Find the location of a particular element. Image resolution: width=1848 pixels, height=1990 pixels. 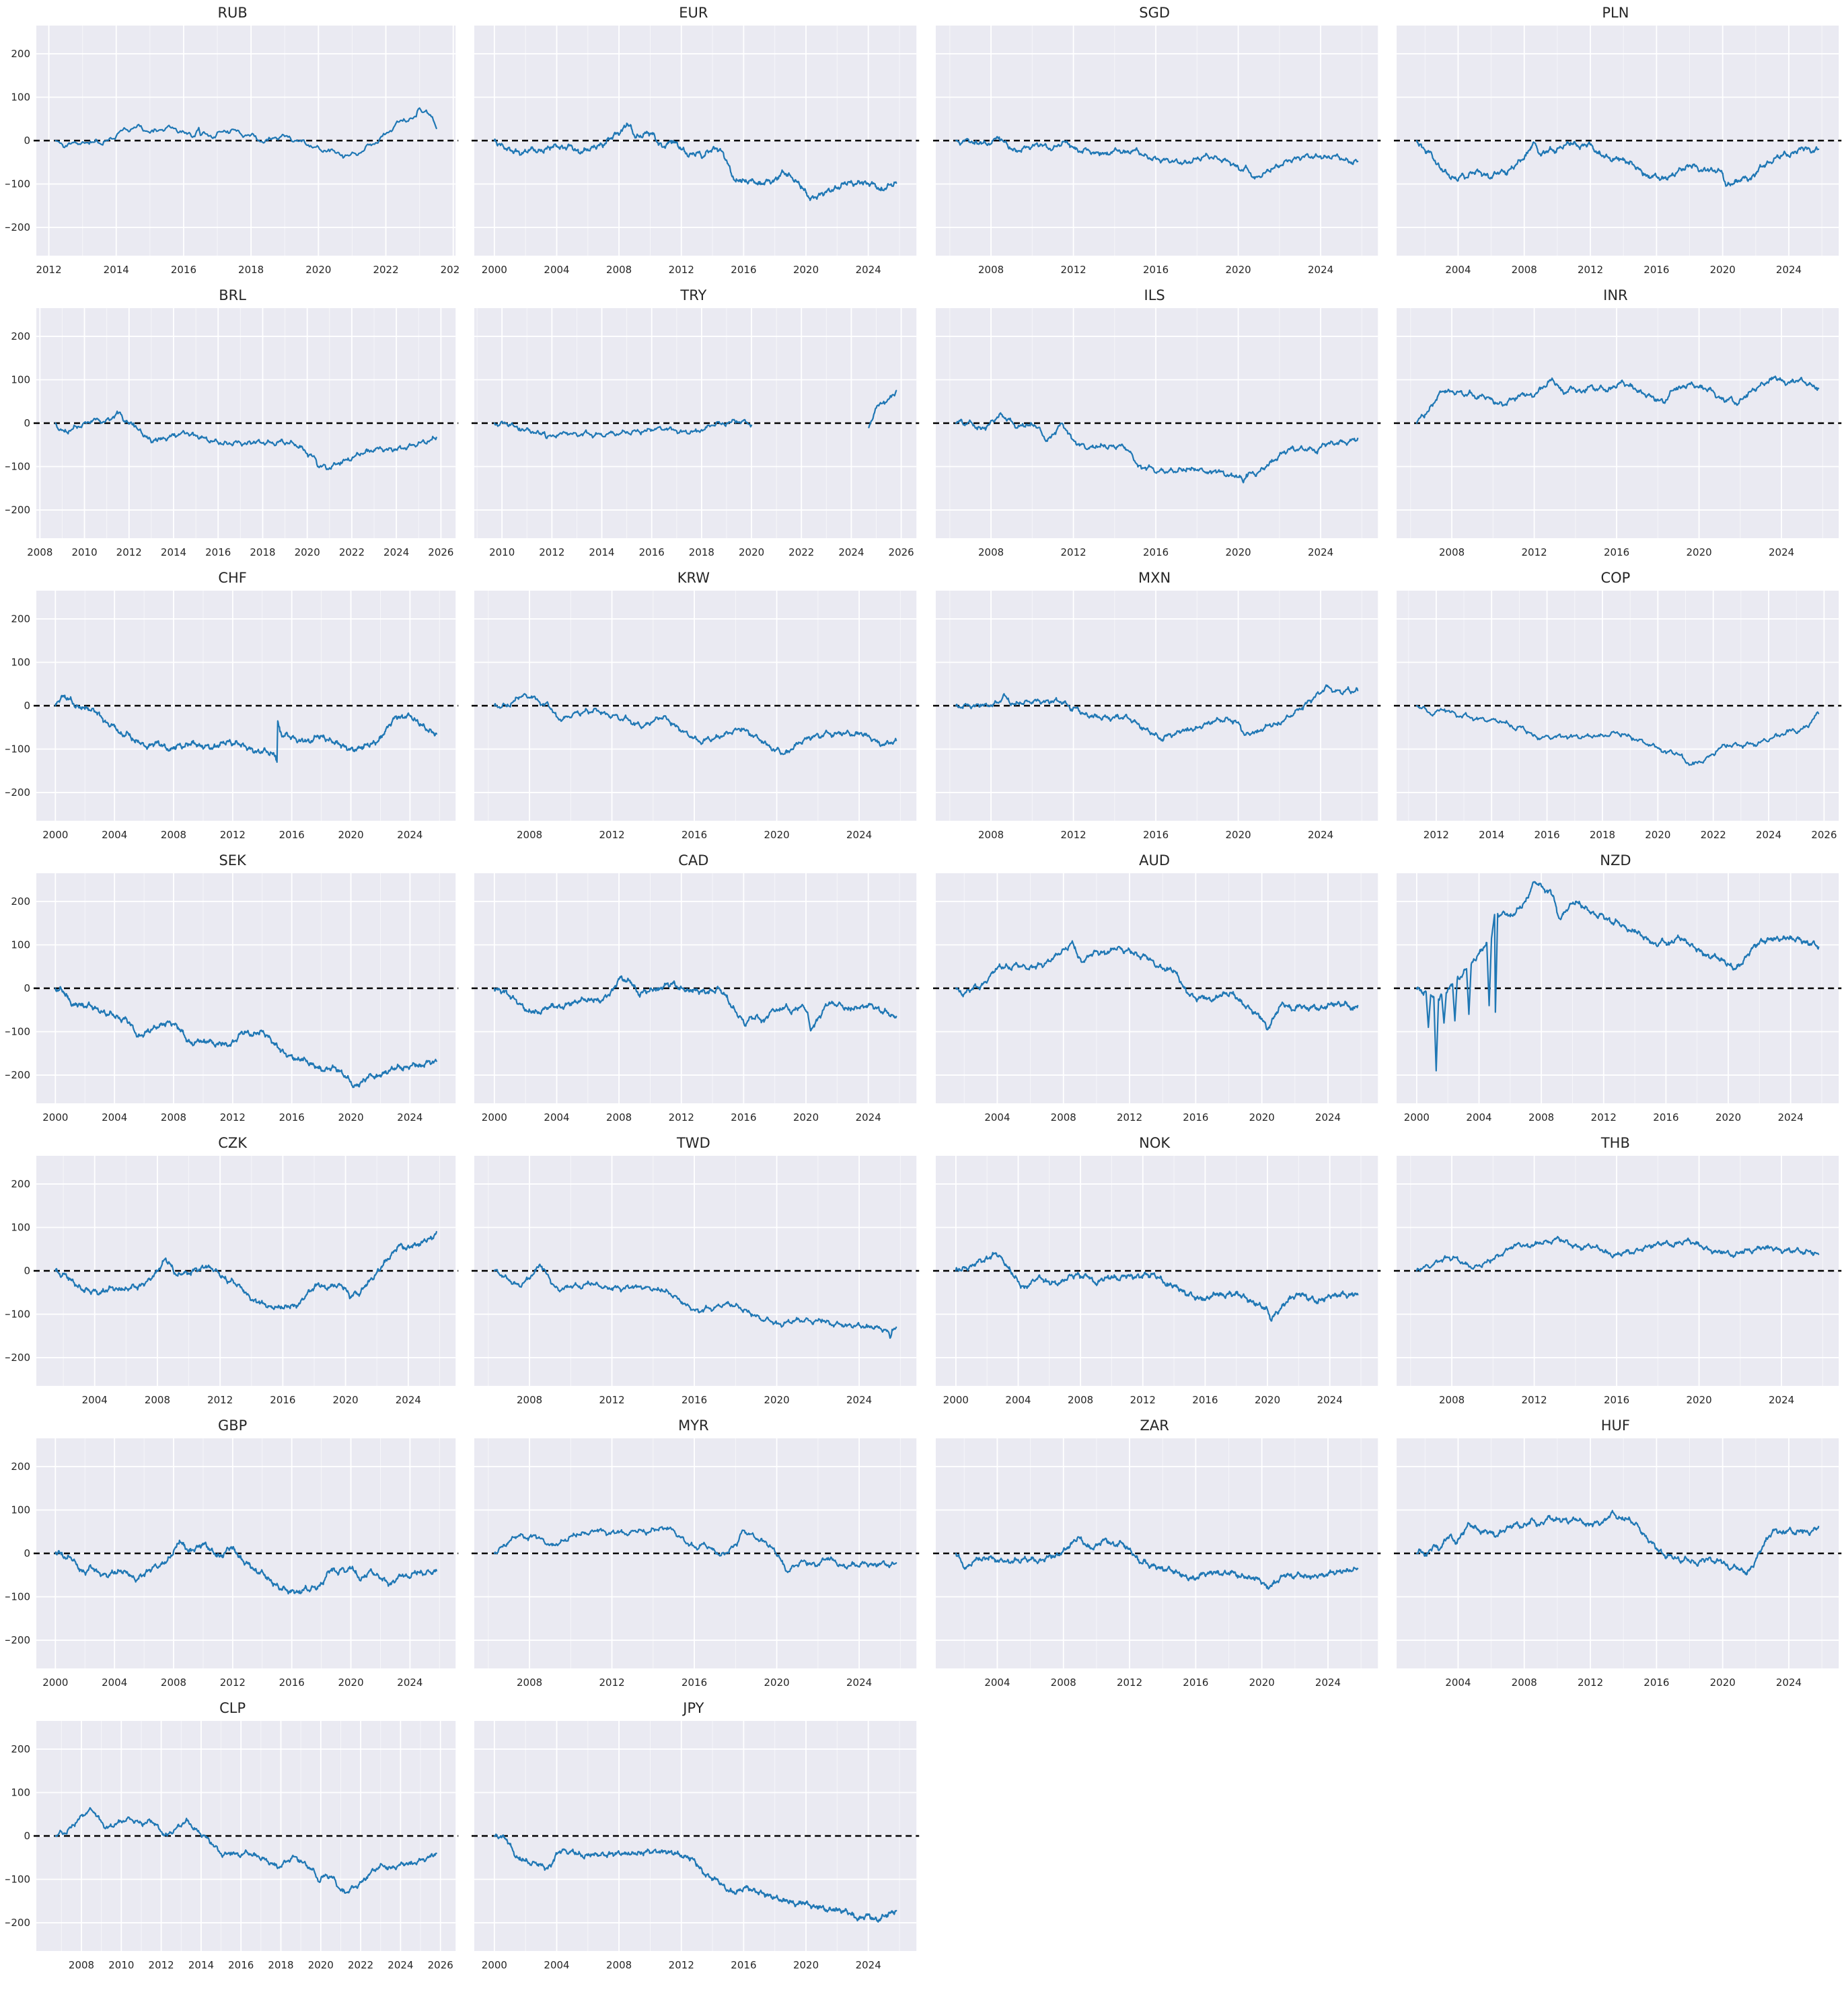

chart-panel-myr: MYR 2008 2012 2016 2020 2024 is located at coordinates (693, 1557).